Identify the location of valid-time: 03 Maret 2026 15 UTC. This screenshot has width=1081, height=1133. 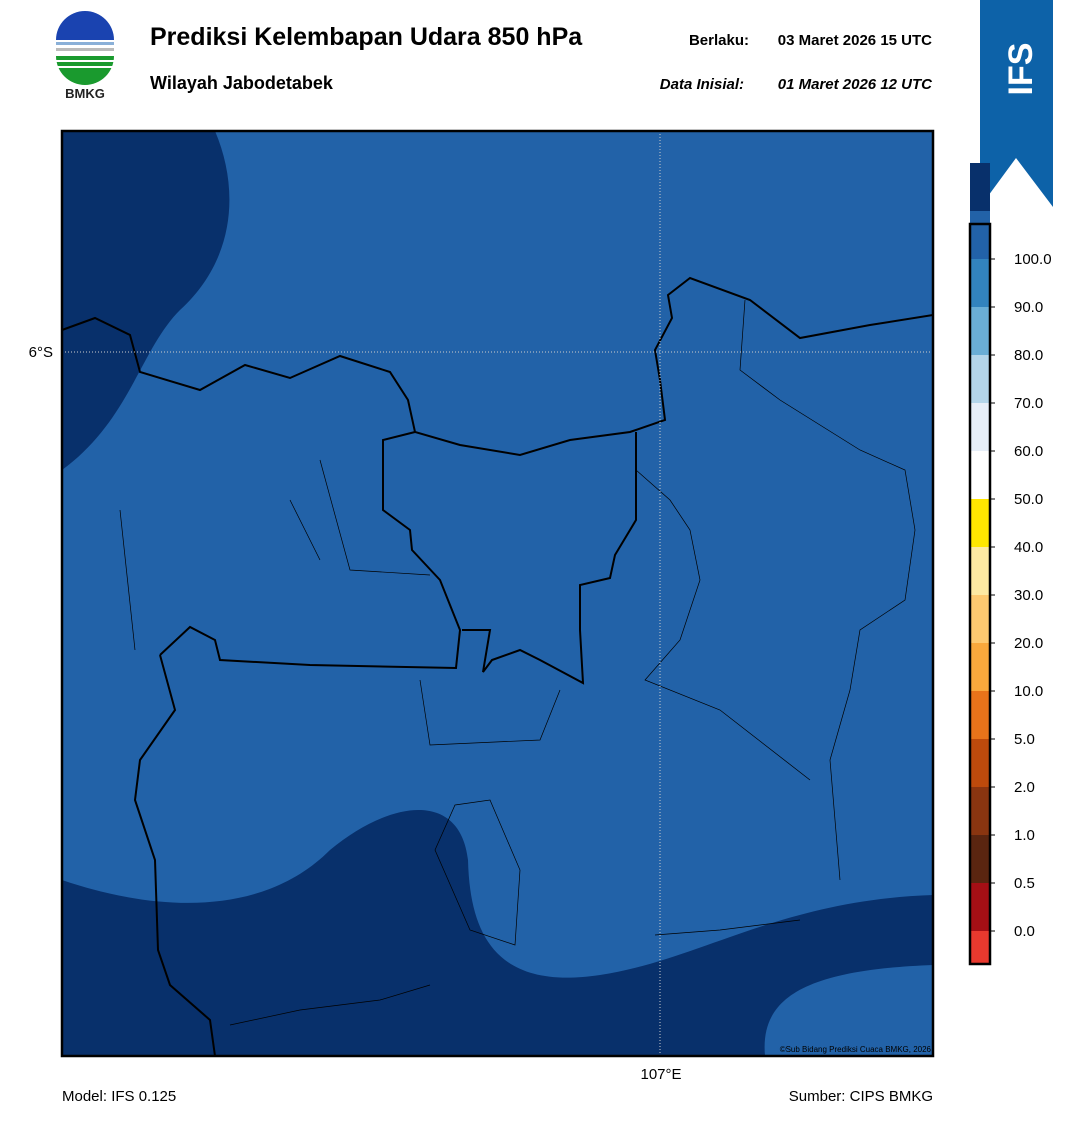
(855, 40).